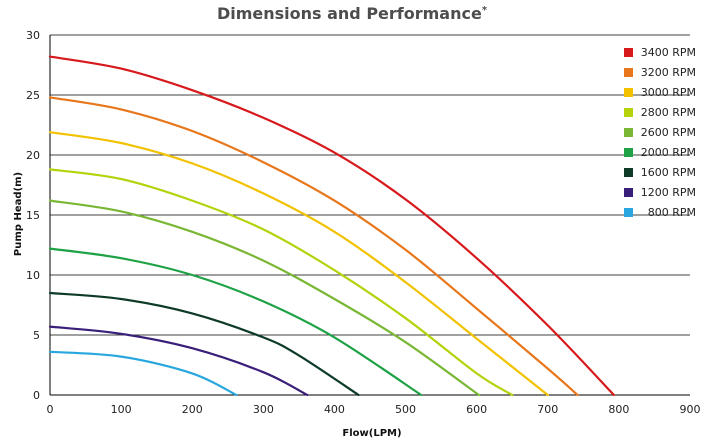 The image size is (716, 441). I want to click on chart-title: Dimensions and Performance*, so click(352, 13).